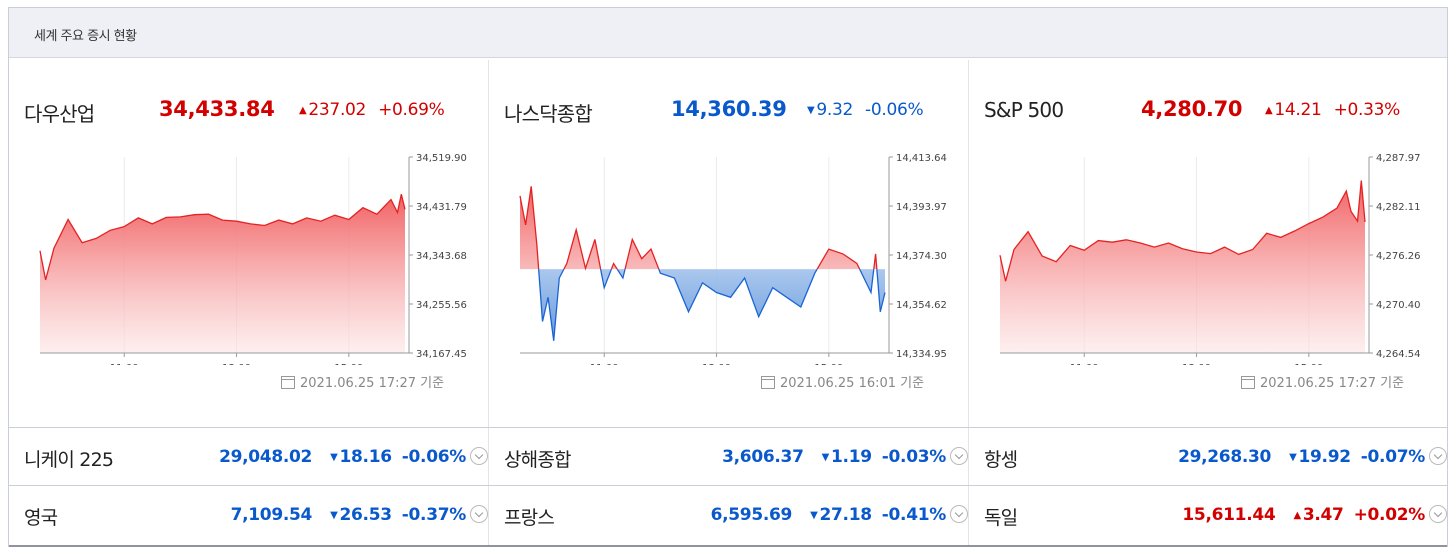 This screenshot has height=560, width=1454. What do you see at coordinates (1001, 518) in the screenshot?
I see `index-name: 독일` at bounding box center [1001, 518].